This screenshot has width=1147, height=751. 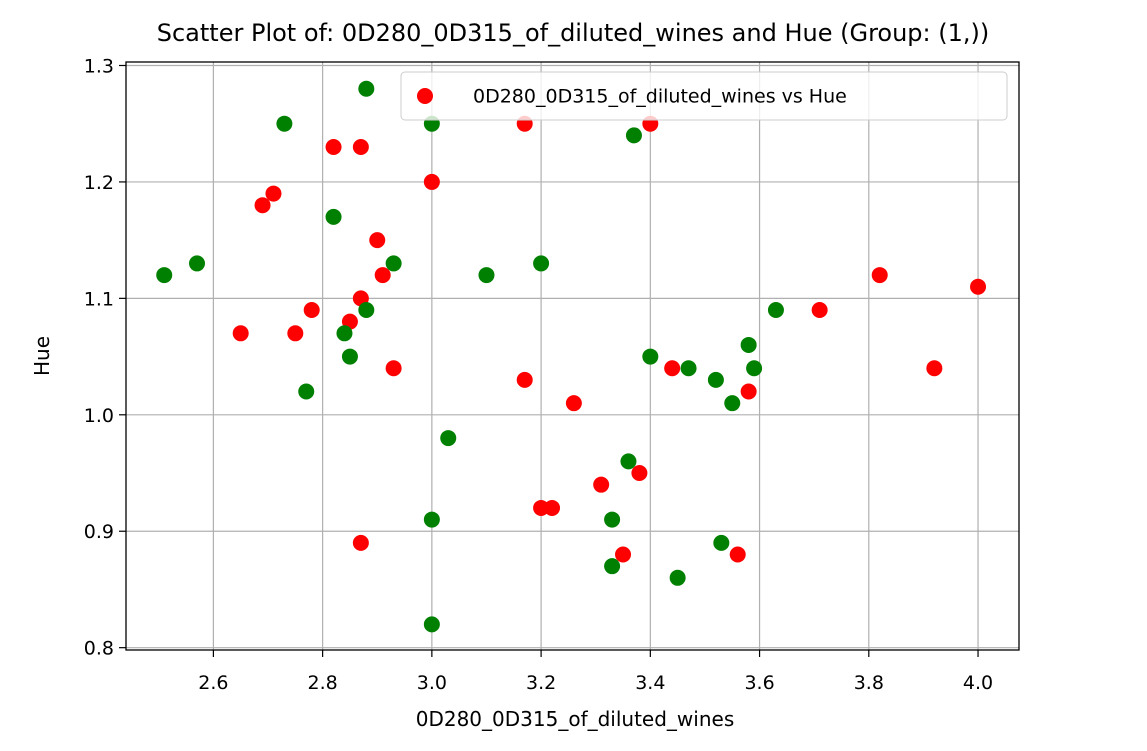 What do you see at coordinates (425, 96) in the screenshot?
I see `legend-marker` at bounding box center [425, 96].